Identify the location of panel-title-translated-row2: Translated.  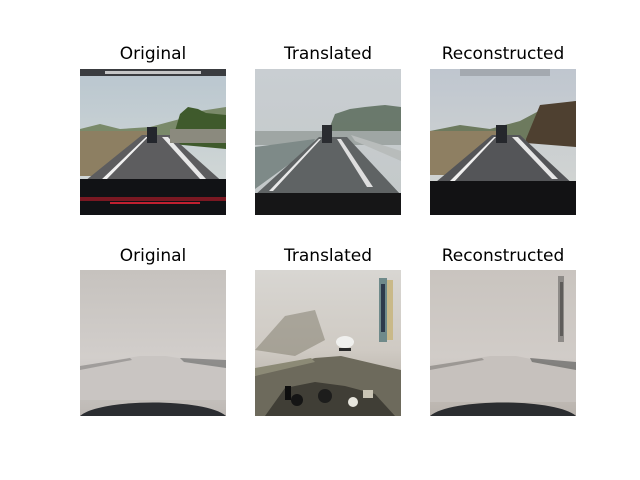
(328, 256).